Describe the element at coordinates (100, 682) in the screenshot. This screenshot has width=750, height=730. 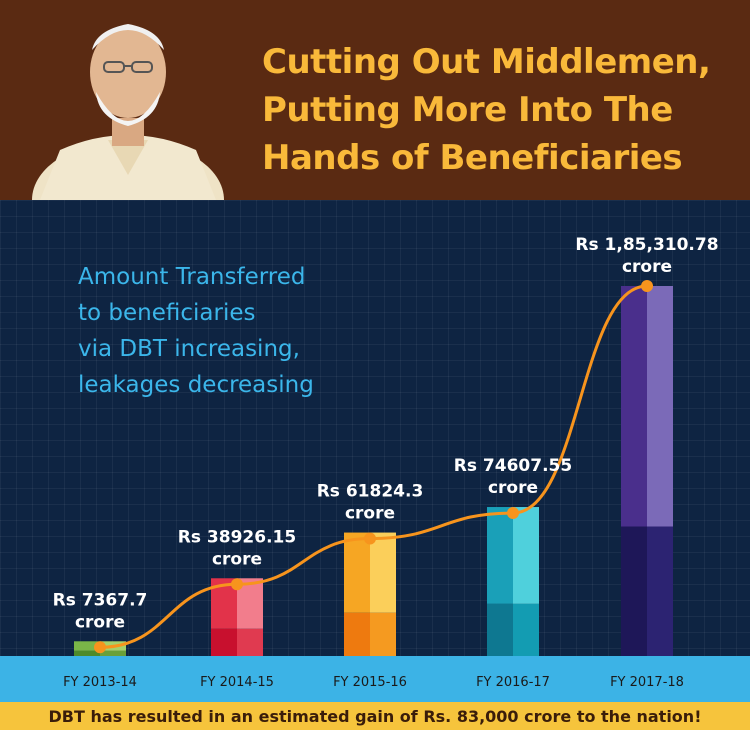
I see `x-tick-label-1: FY 2013-14` at that location.